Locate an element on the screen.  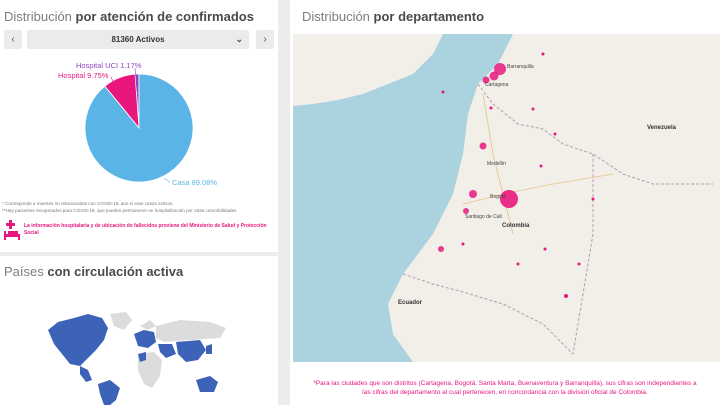
pie-label-hospital: Hospital 9.75% is located at coordinates (83, 75).